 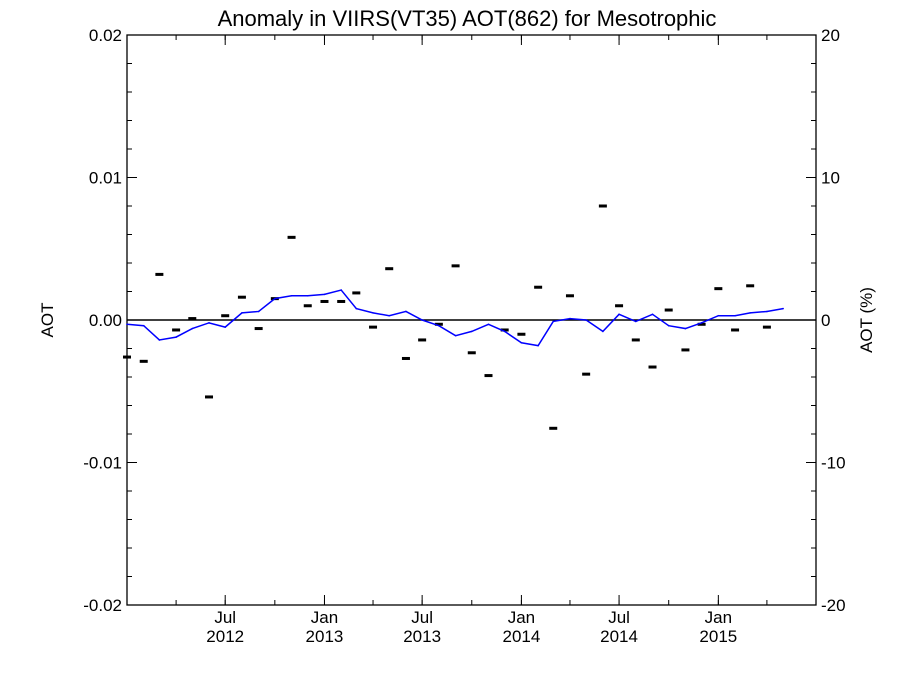 I want to click on y-axis-label-right: AOT (%), so click(x=866, y=320).